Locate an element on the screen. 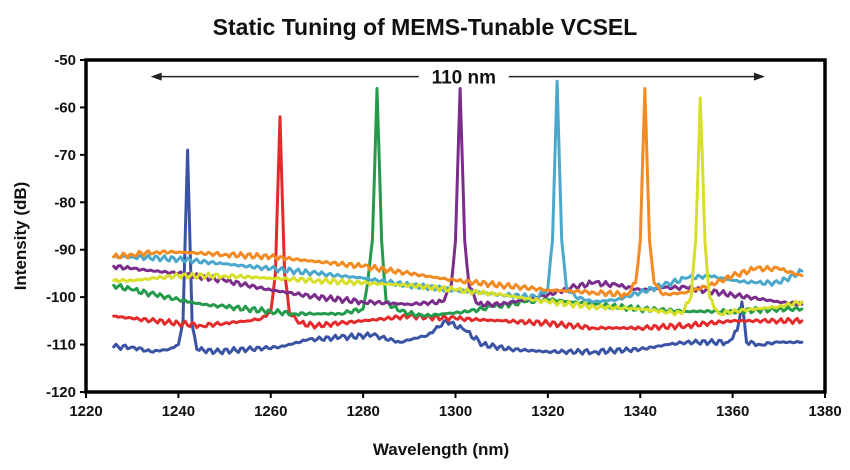 This screenshot has height=470, width=850. y-tick-label: -80 is located at coordinates (65, 202).